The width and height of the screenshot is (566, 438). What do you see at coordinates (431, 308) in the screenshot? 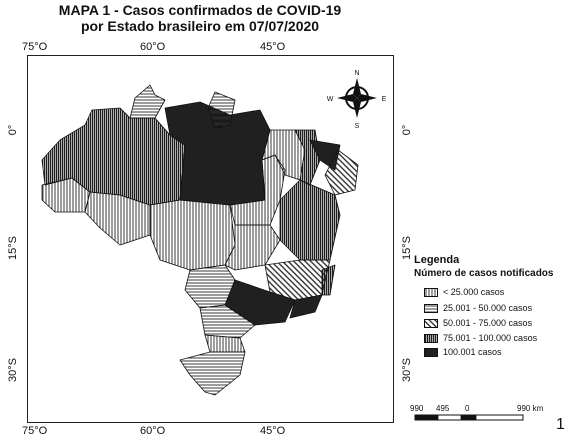
I see `horizontal-lines-swatch` at bounding box center [431, 308].